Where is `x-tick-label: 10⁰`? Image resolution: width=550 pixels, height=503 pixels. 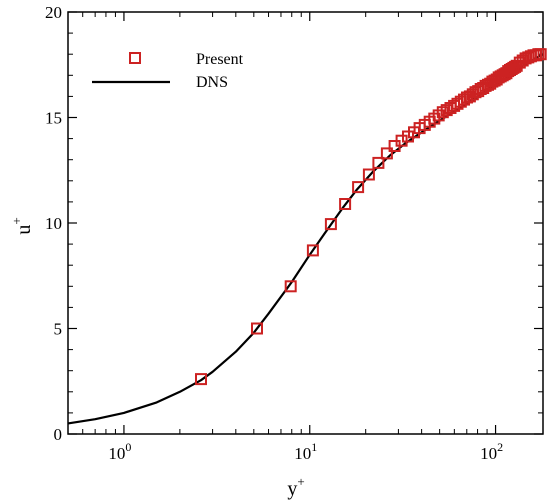
x-tick-label: 10⁰ is located at coordinates (119, 451).